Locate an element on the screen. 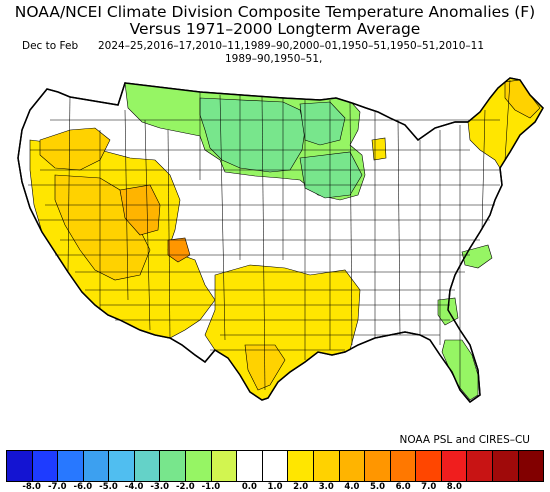 The image size is (550, 492). region-dakotas-cooler is located at coordinates (252, 135).